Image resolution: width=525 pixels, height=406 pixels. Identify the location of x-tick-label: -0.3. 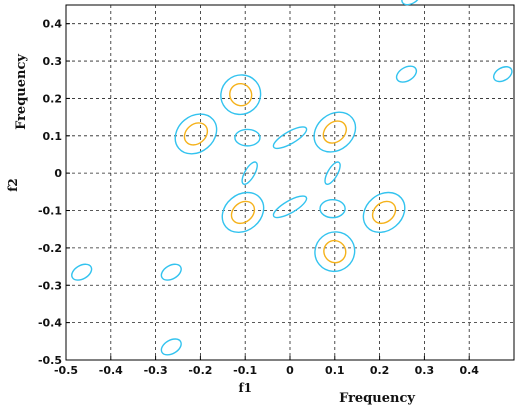
(156, 370).